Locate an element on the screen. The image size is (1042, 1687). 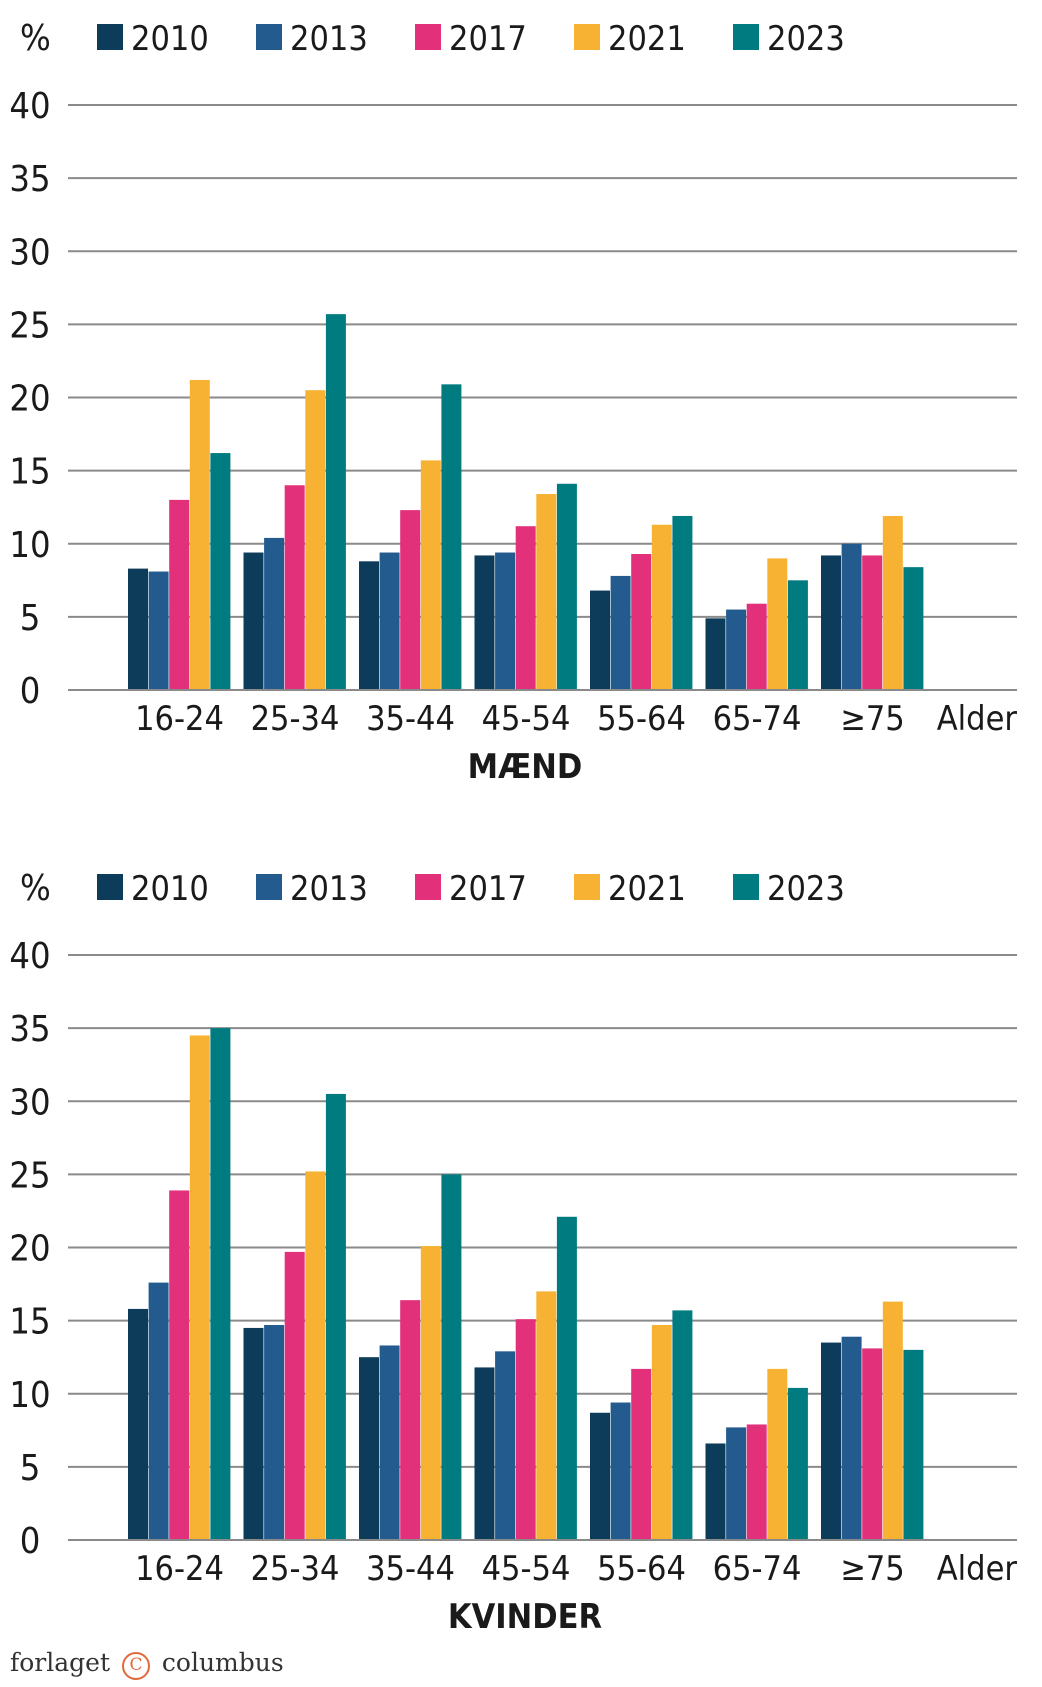
kvinder-xtick-16-24: 16-24 is located at coordinates (179, 1569).